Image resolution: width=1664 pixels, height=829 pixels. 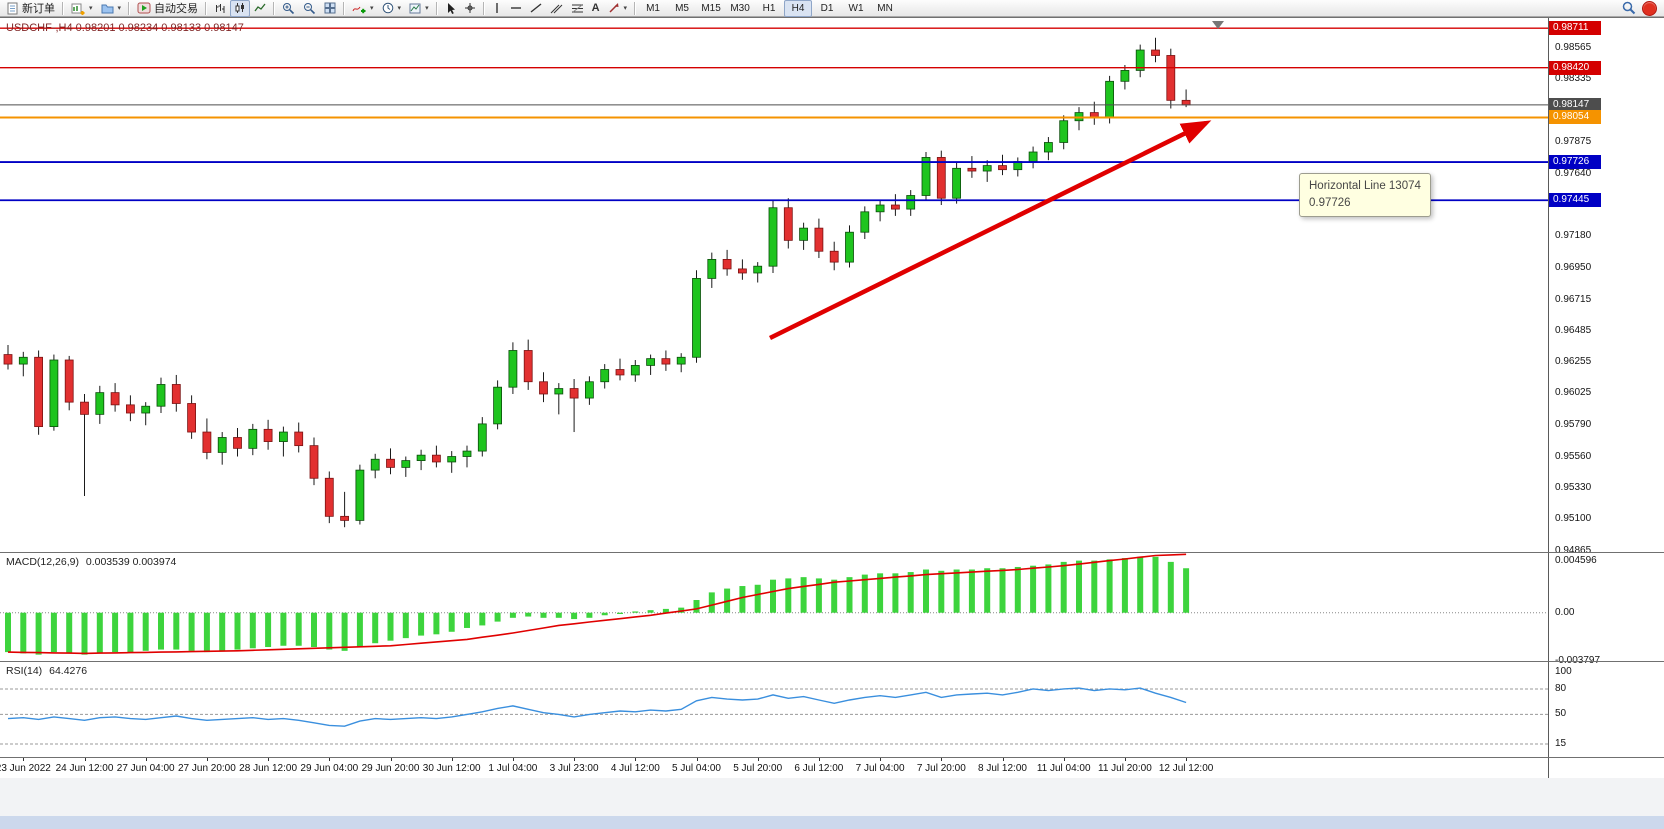 I want to click on auto-trading-button: 自动交易, so click(x=167, y=8).